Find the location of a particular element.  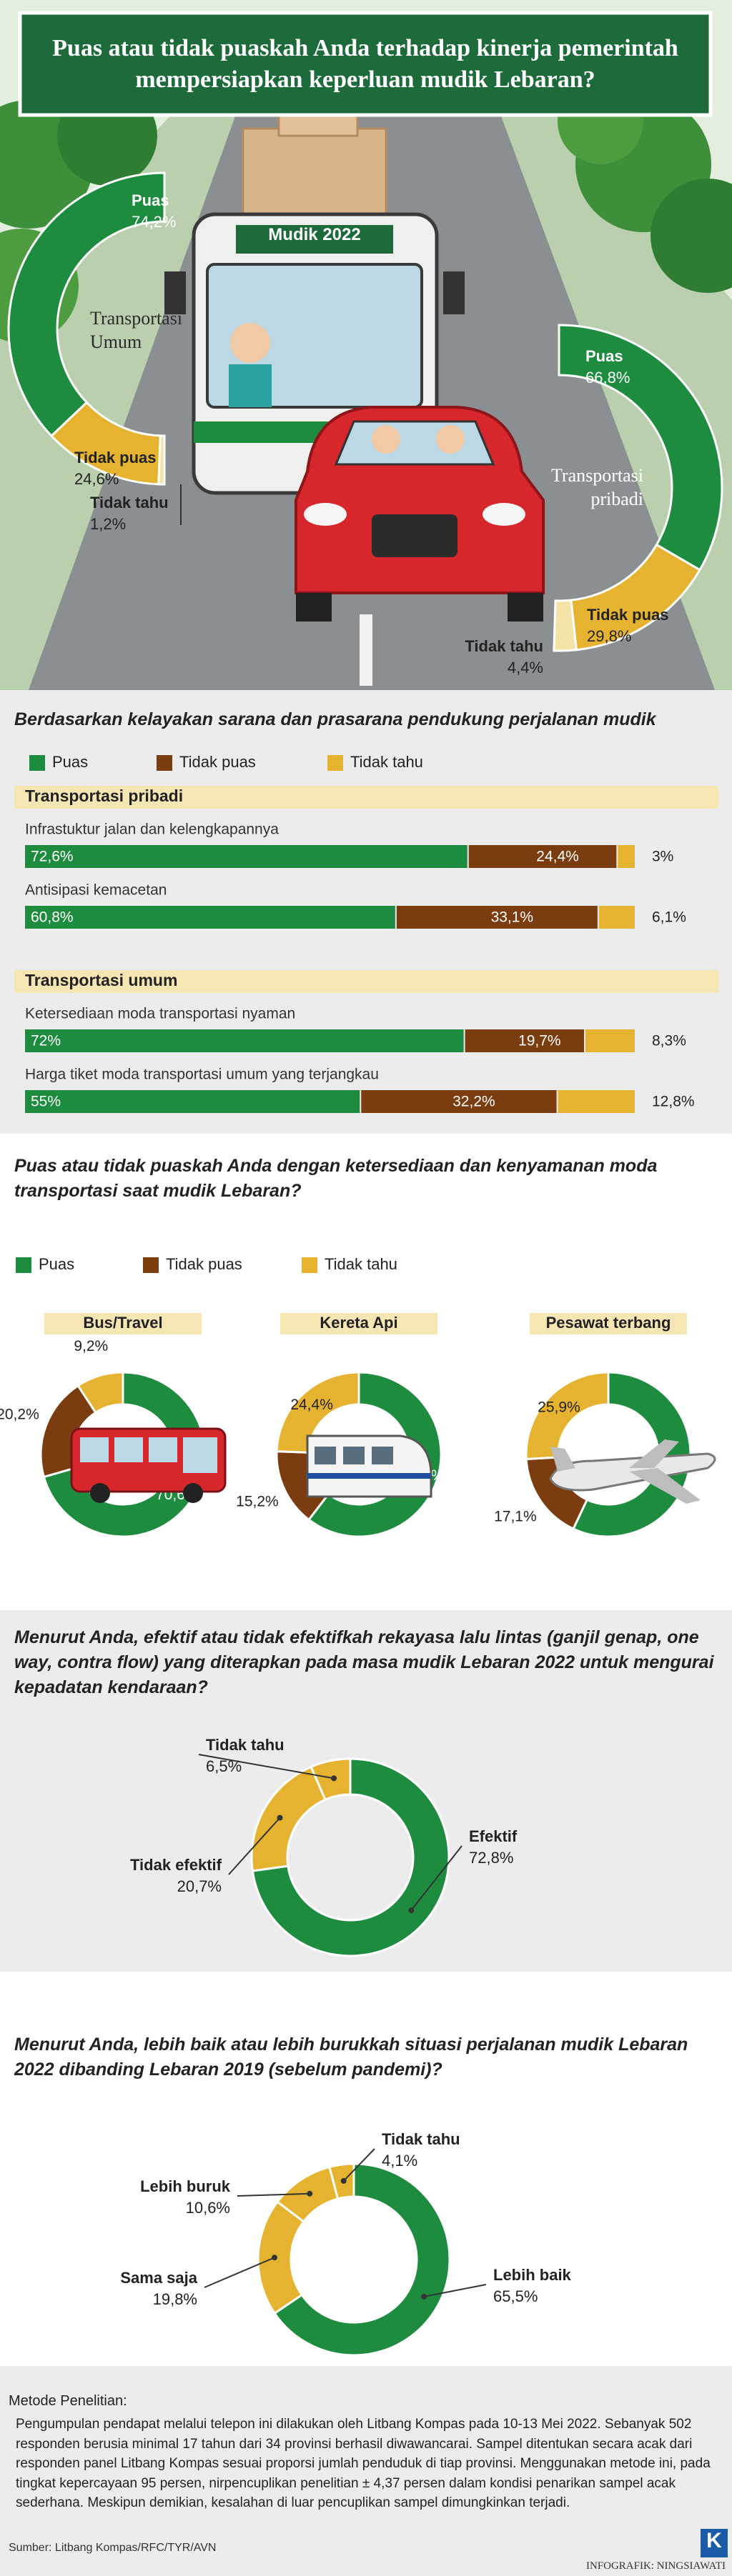

method-title: Metode Penelitian: is located at coordinates (68, 2401).